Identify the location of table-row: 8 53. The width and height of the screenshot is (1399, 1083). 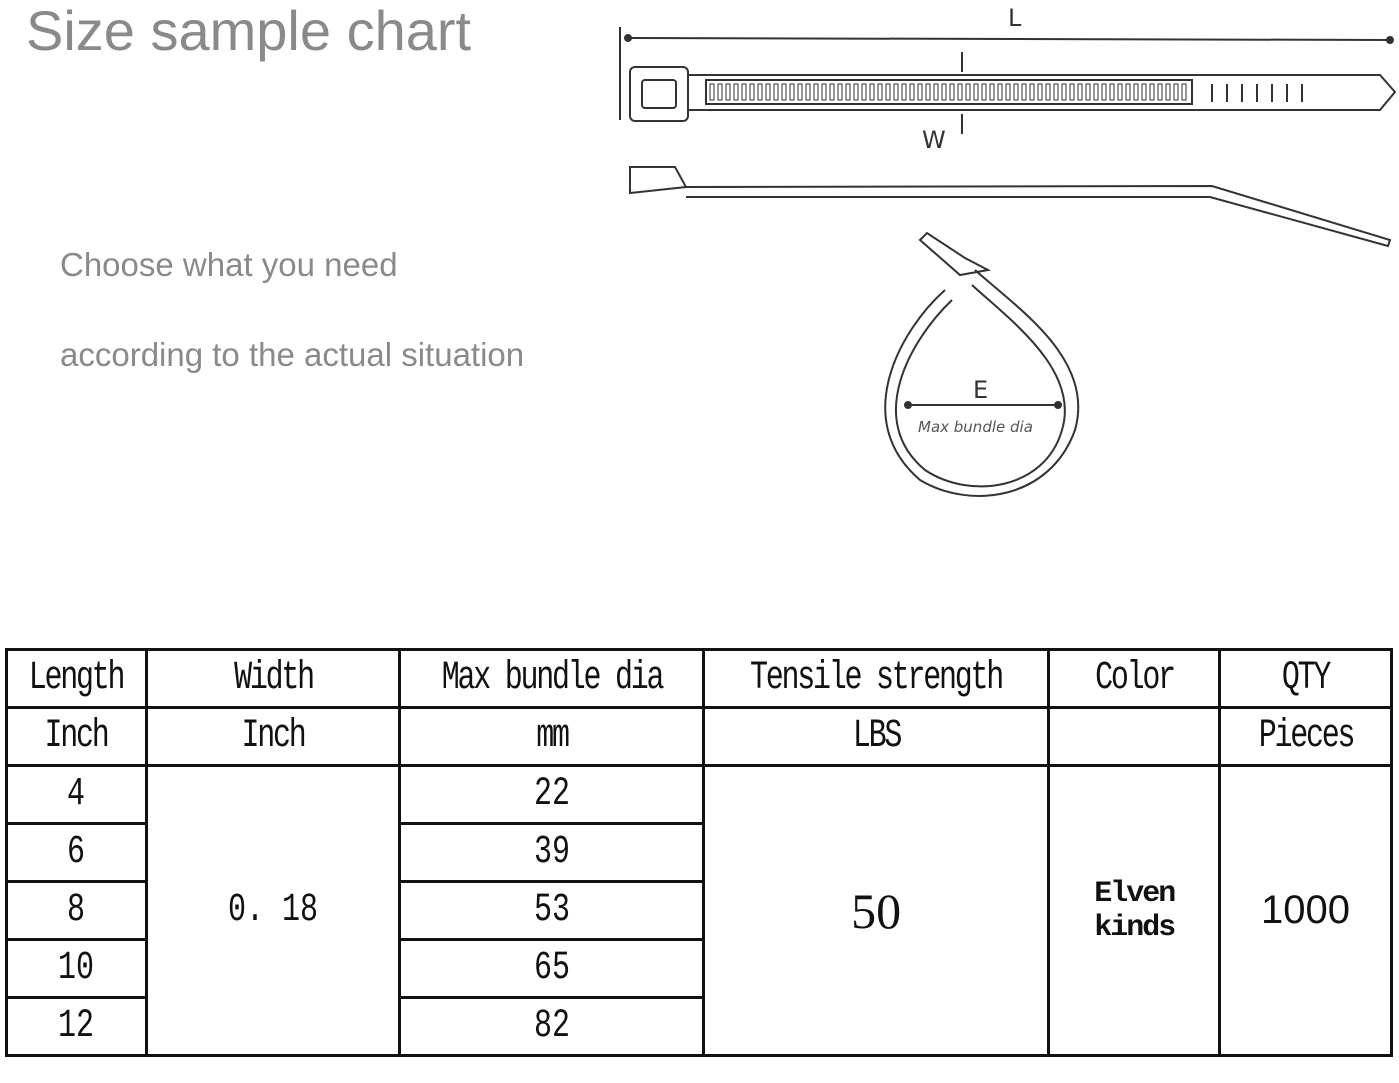
(698, 910).